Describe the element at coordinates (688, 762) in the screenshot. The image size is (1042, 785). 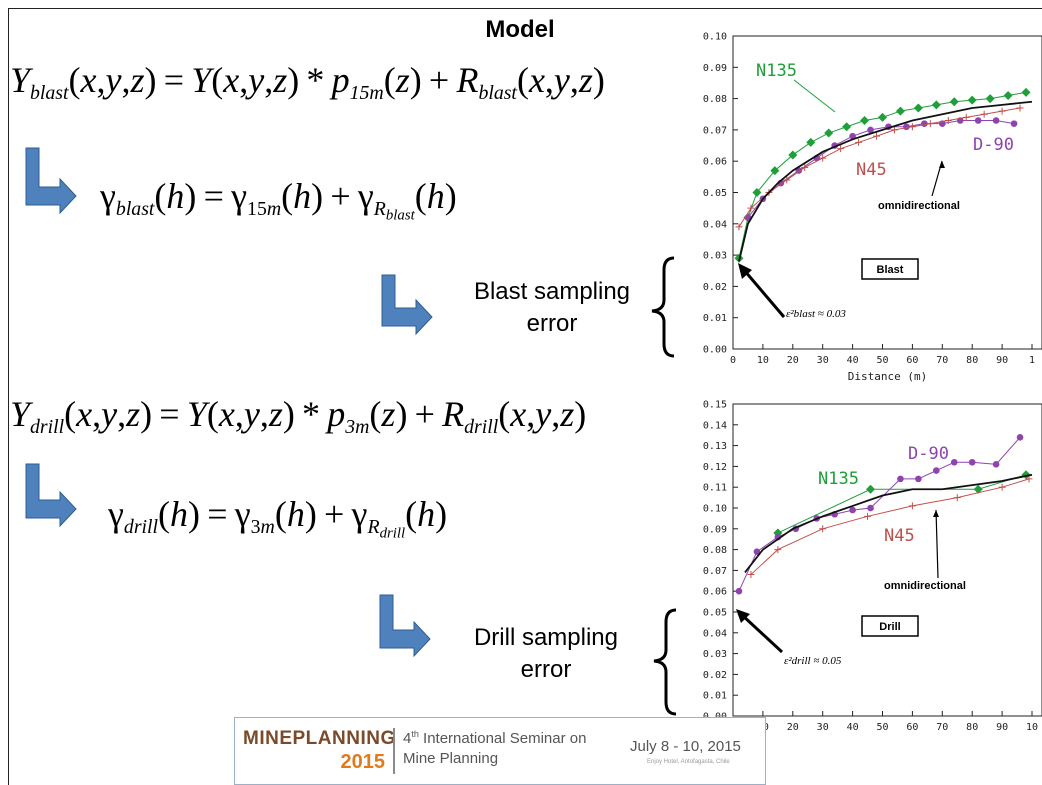
I see `conference-venue: Enjoy Hotel, Antofagasta, Chile` at that location.